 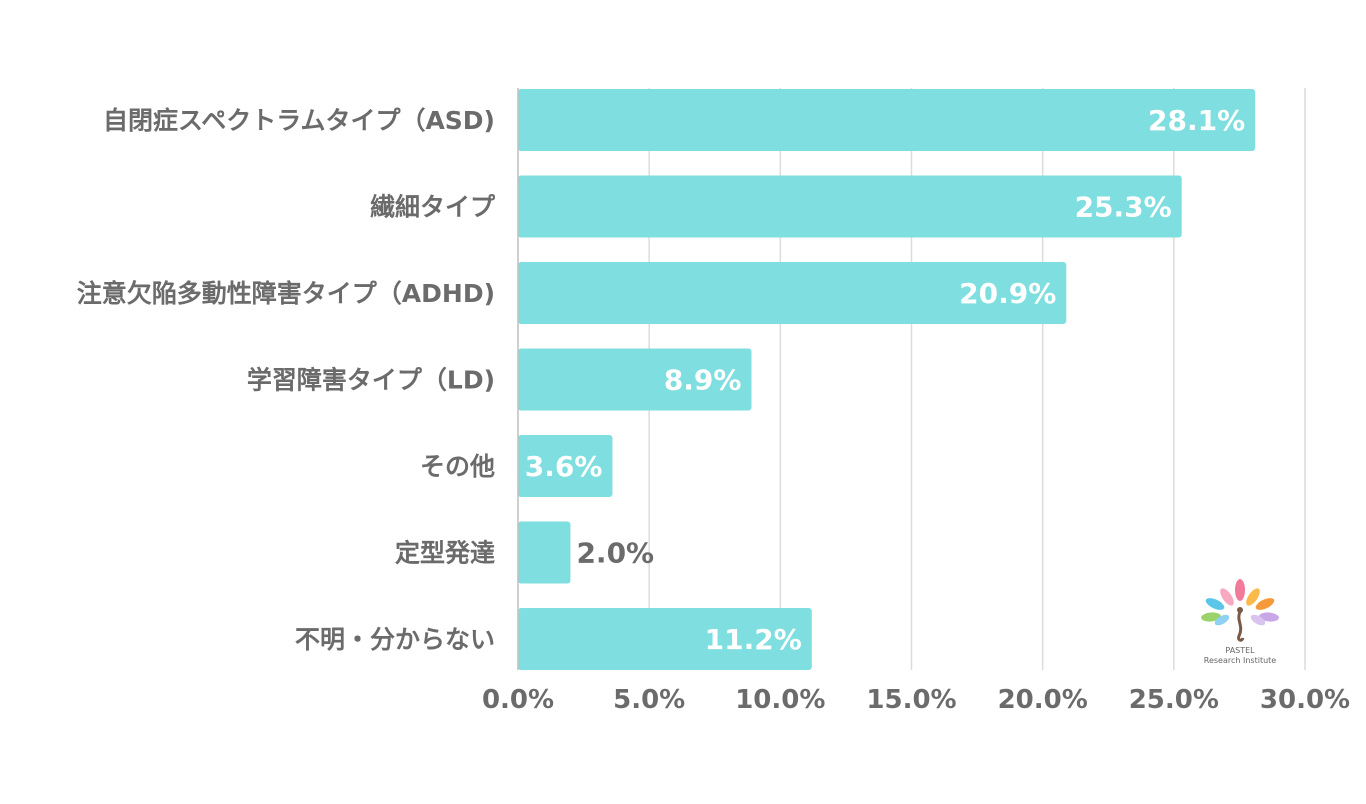 I want to click on x-tick-label: 5.0%, so click(x=649, y=700).